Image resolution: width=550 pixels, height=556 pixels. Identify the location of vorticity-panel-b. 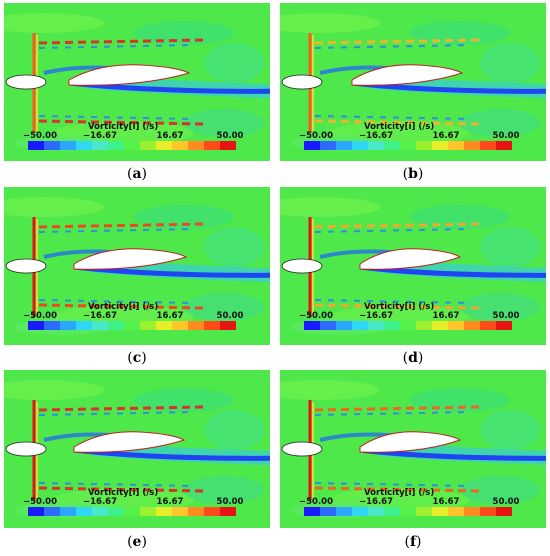
(413, 82).